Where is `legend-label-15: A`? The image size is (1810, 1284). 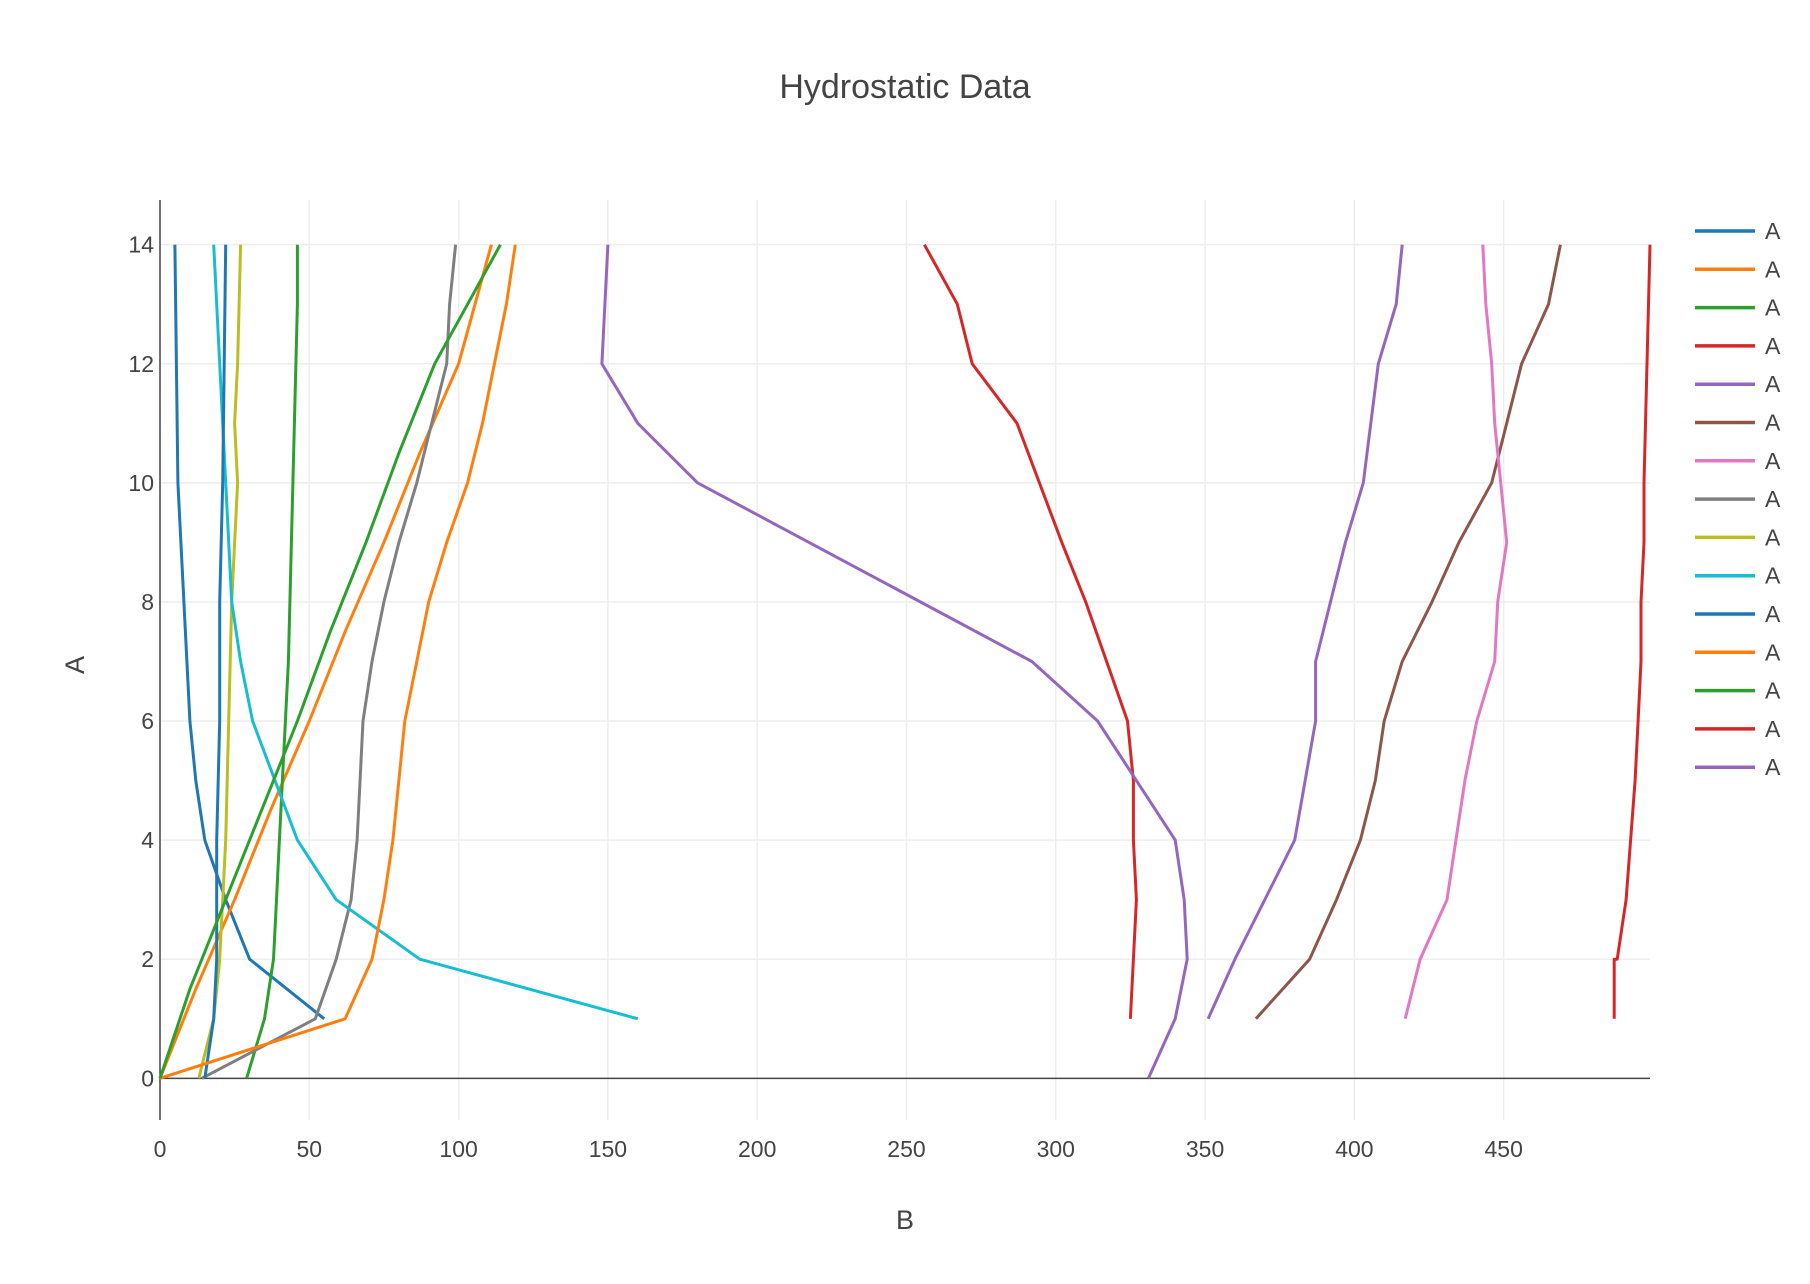 legend-label-15: A is located at coordinates (1773, 767).